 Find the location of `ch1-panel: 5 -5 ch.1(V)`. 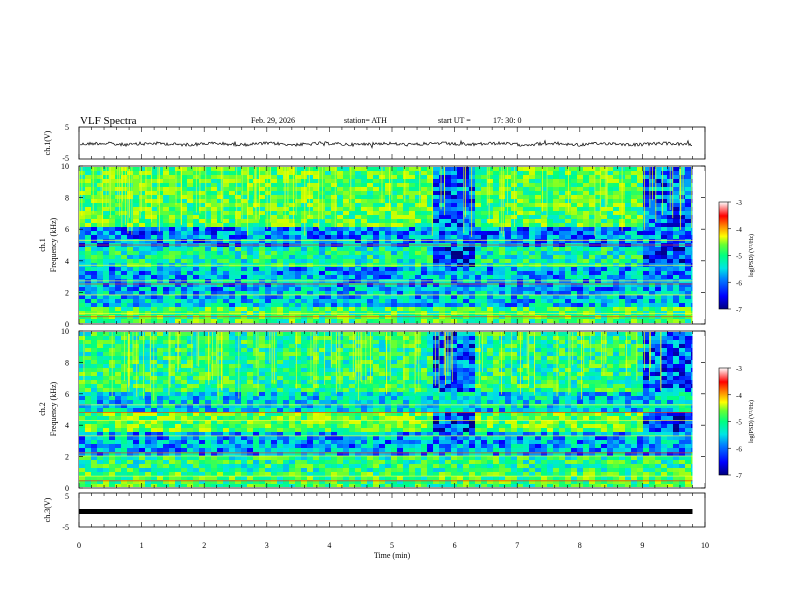

ch1-panel: 5 -5 ch.1(V) is located at coordinates (374, 143).